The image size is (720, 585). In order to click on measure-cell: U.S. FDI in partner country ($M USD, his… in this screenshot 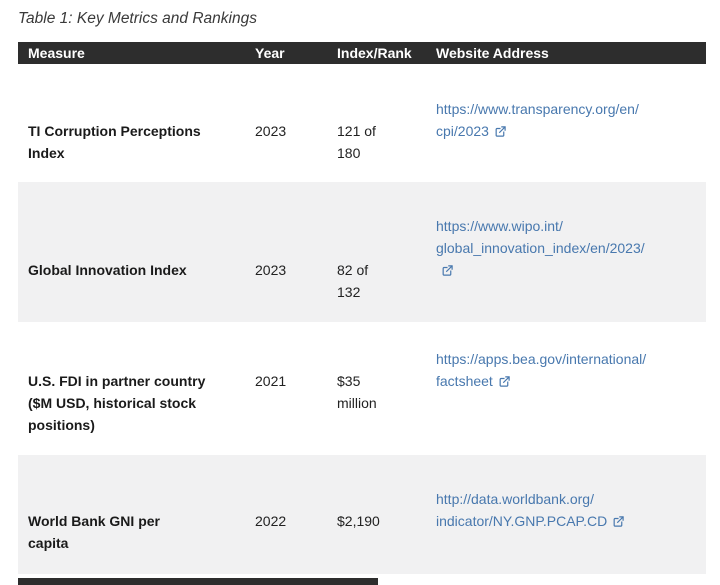, I will do `click(131, 388)`.